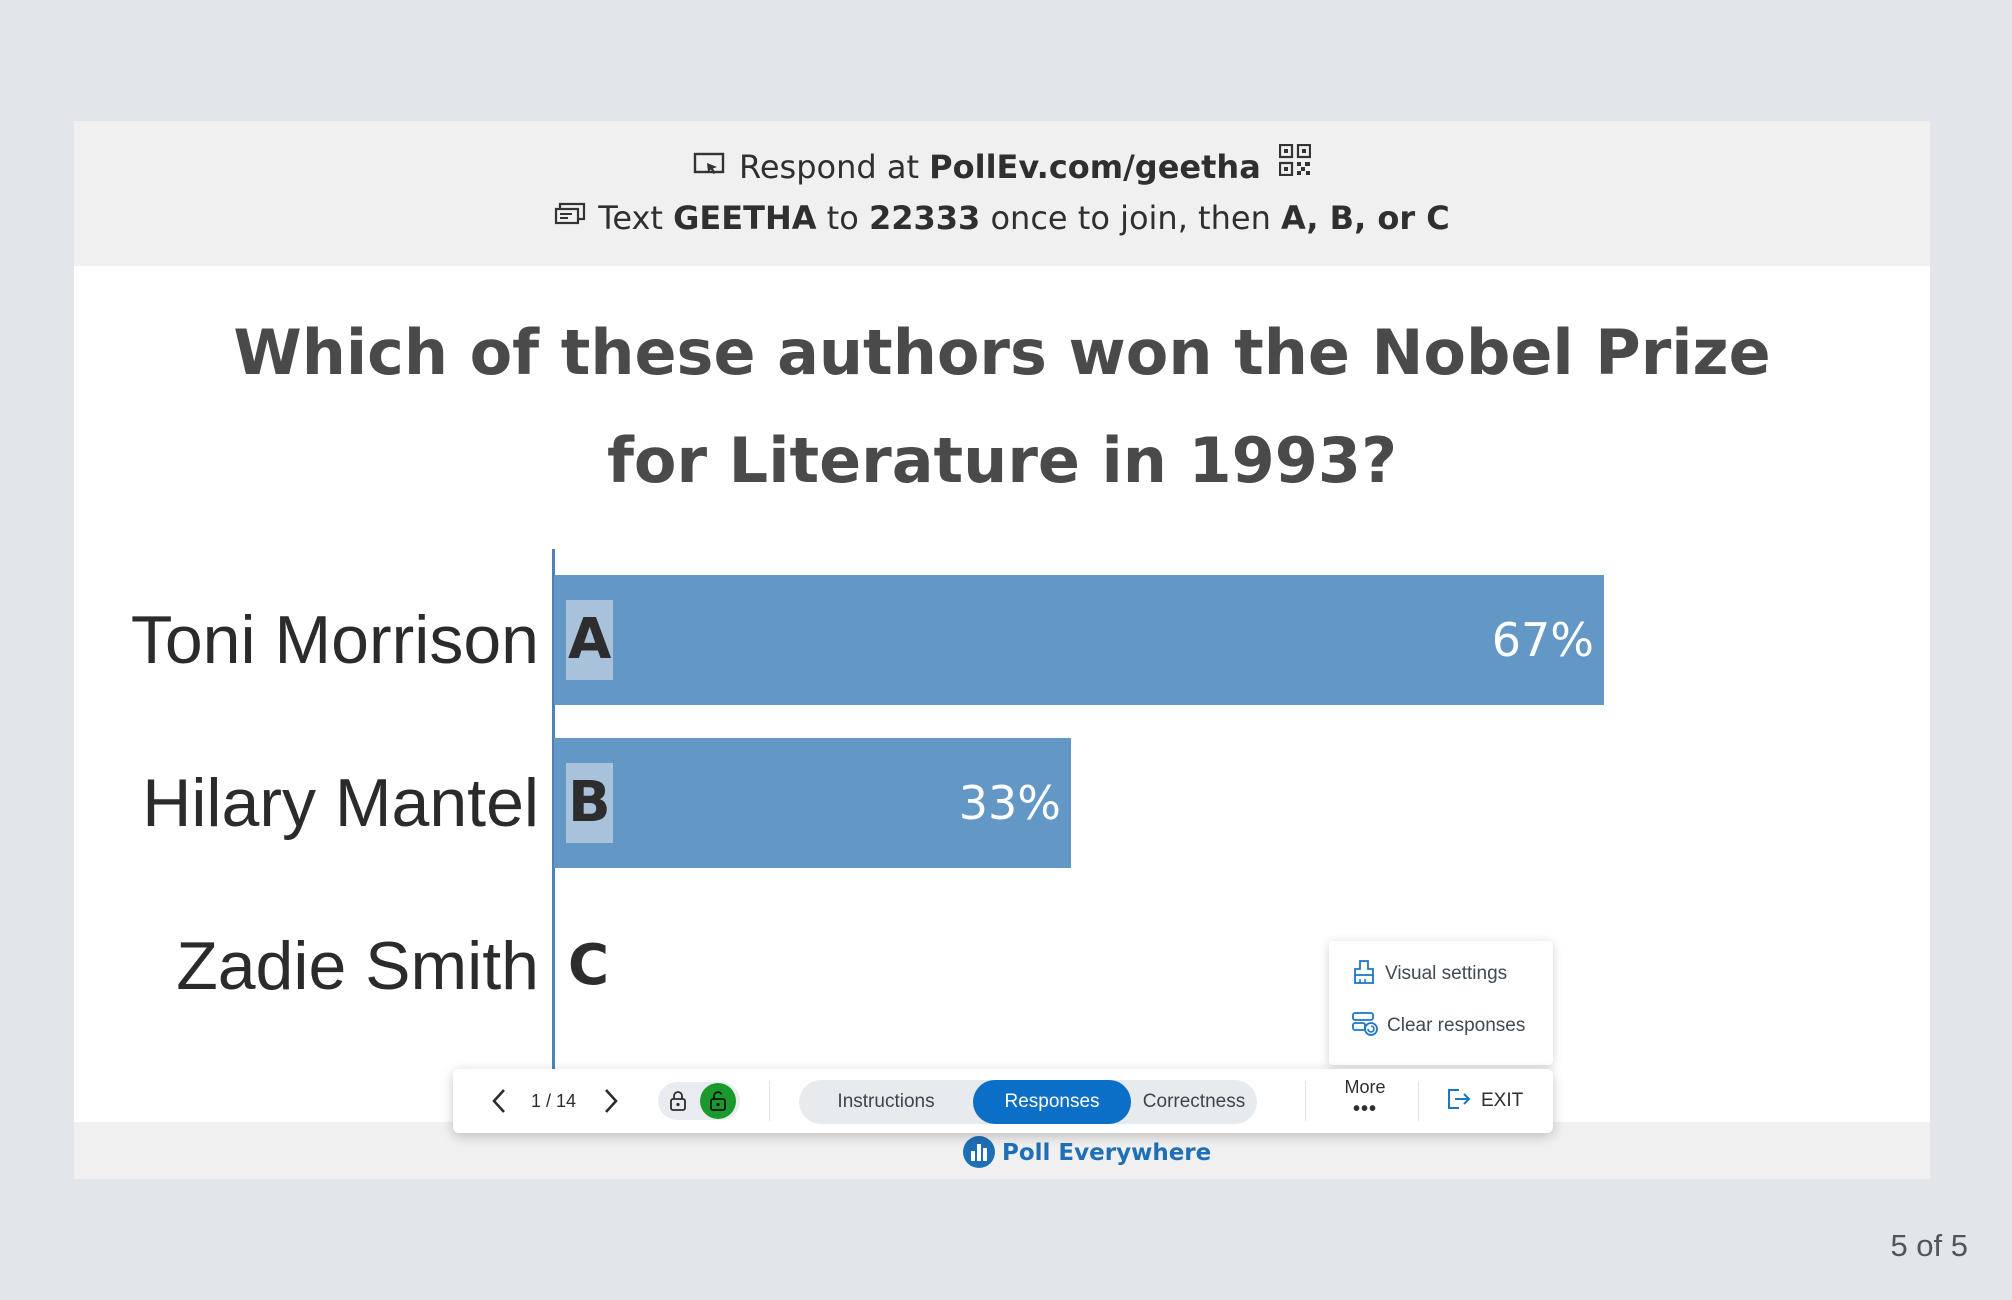  Describe the element at coordinates (842, 218) in the screenshot. I see `to-word: to` at that location.